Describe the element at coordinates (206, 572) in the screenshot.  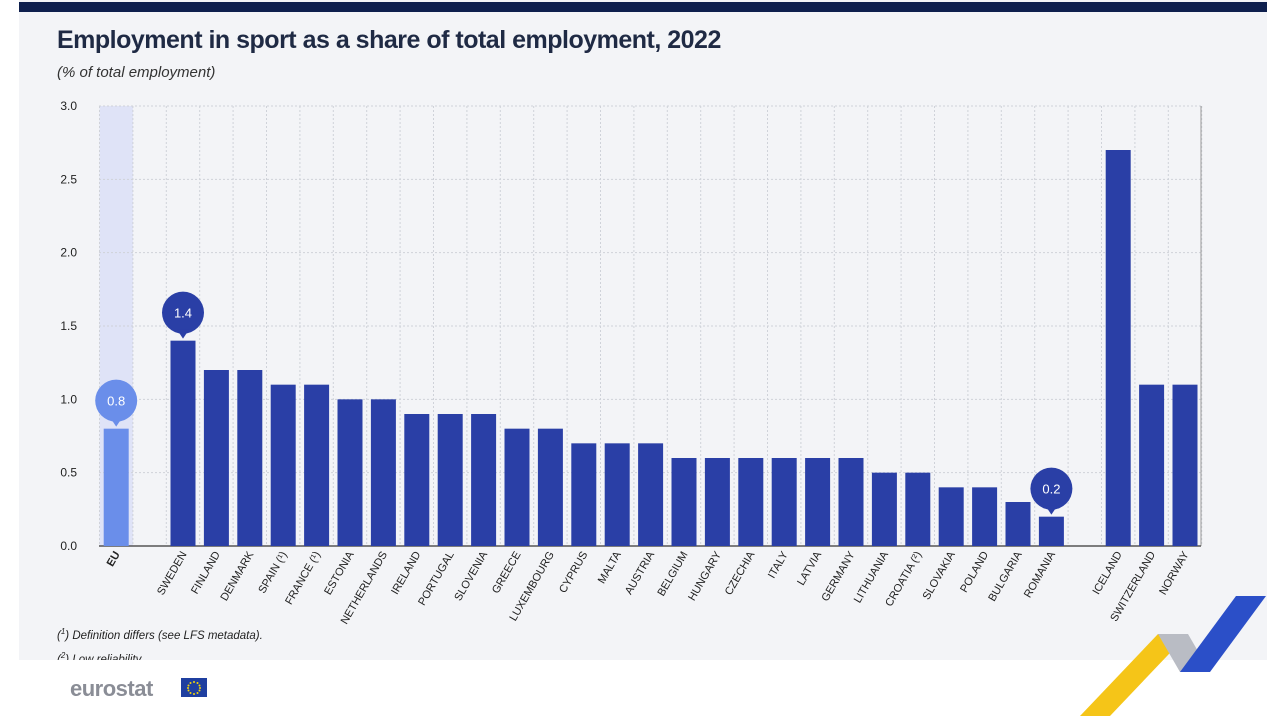
I see `x-tick-label: FINLAND` at that location.